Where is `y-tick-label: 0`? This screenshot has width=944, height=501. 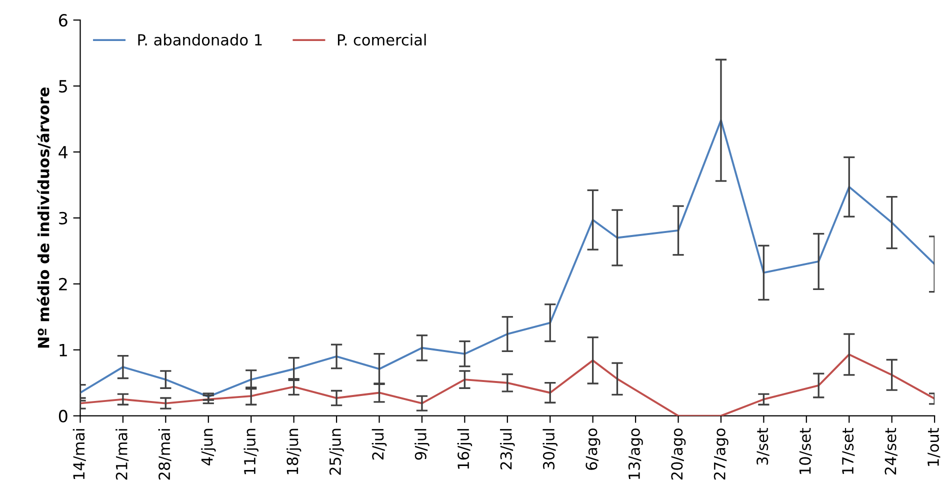
y-tick-label: 0 is located at coordinates (63, 416).